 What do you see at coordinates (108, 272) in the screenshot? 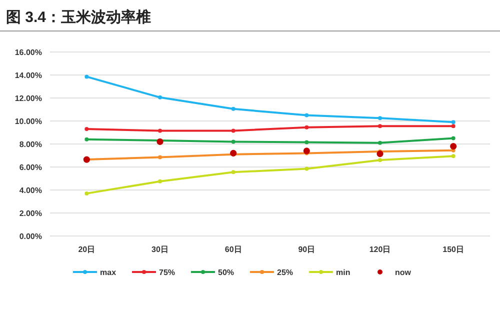
I see `legend-label: max` at bounding box center [108, 272].